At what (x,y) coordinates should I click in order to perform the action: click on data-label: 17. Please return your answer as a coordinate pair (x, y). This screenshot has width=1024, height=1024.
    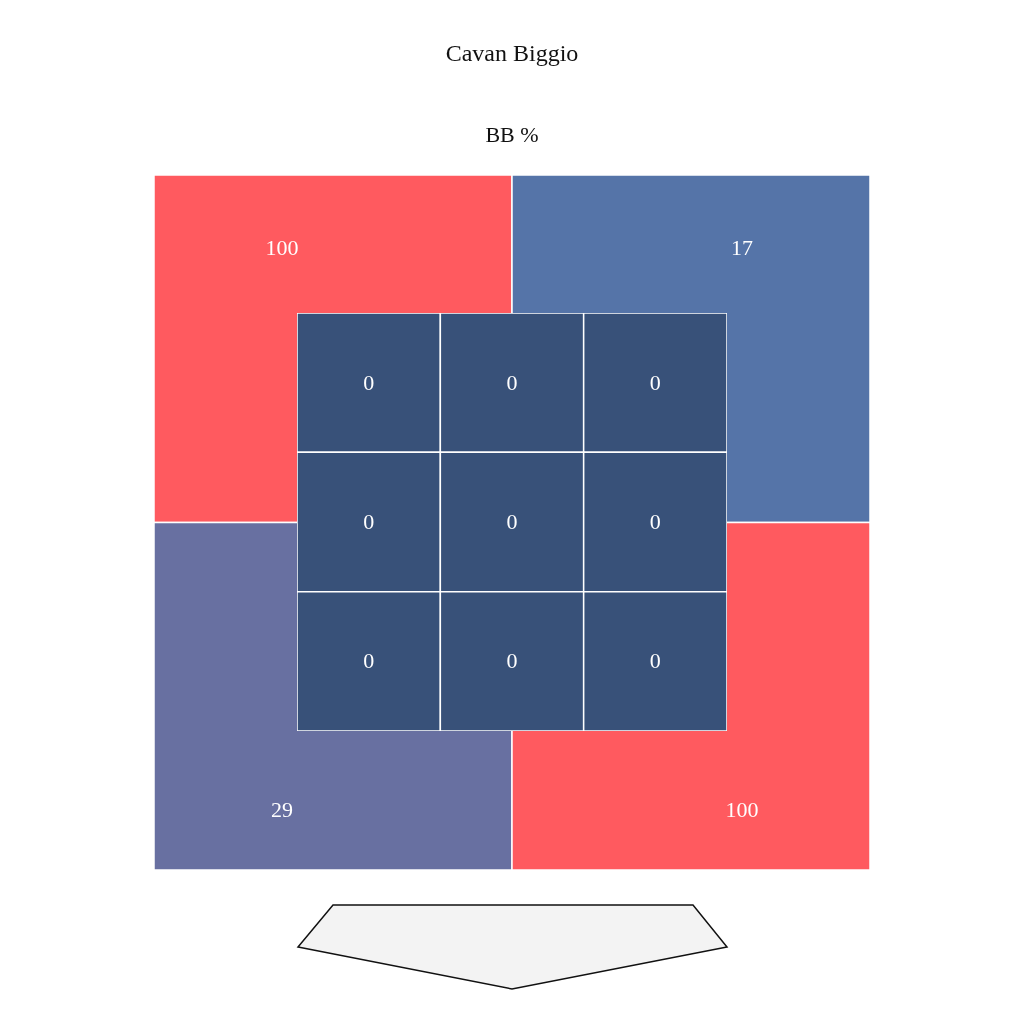
    Looking at the image, I should click on (742, 247).